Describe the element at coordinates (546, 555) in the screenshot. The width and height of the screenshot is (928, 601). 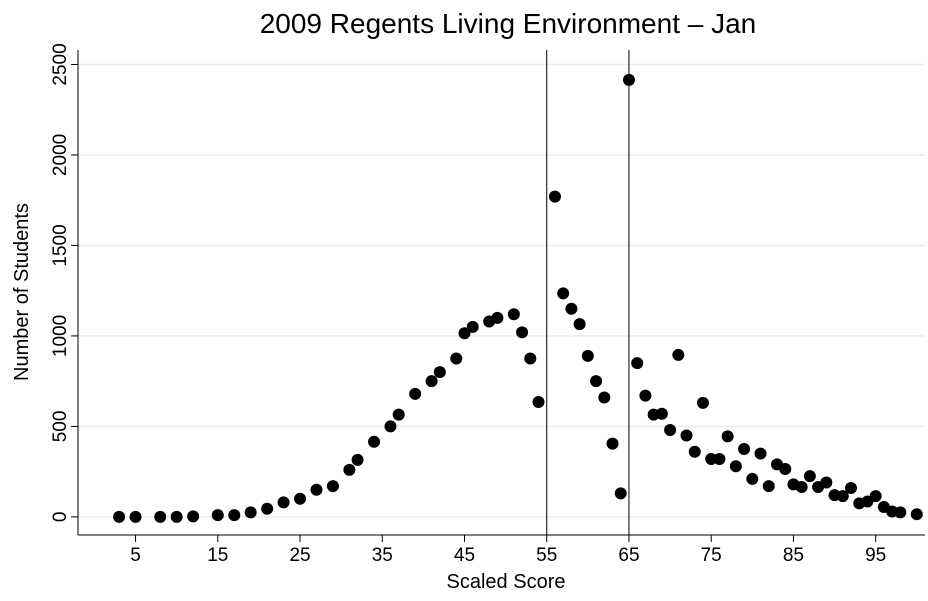
I see `x-tick-label: 55` at that location.